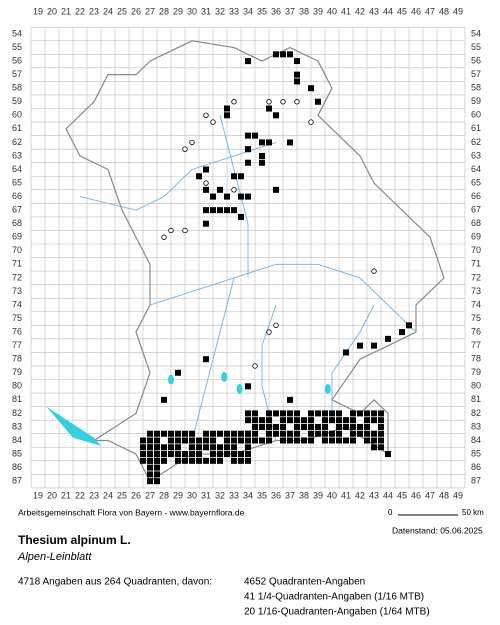 The height and width of the screenshot is (625, 500). I want to click on x-label: 31, so click(206, 11).